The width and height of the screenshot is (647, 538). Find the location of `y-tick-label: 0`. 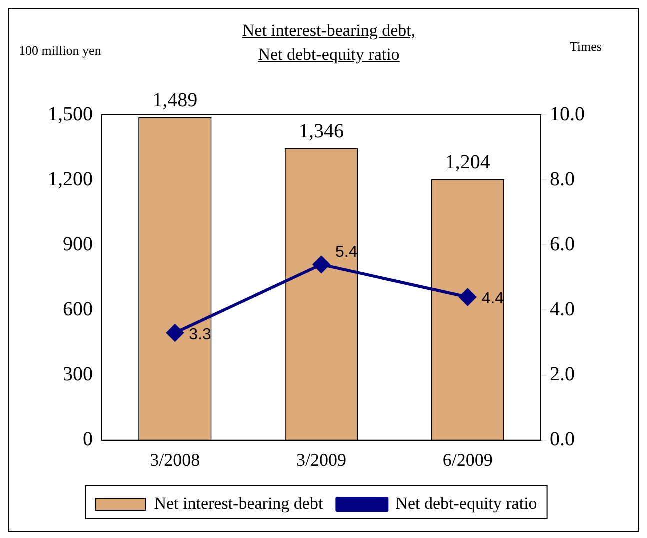

y-tick-label: 0 is located at coordinates (88, 439).